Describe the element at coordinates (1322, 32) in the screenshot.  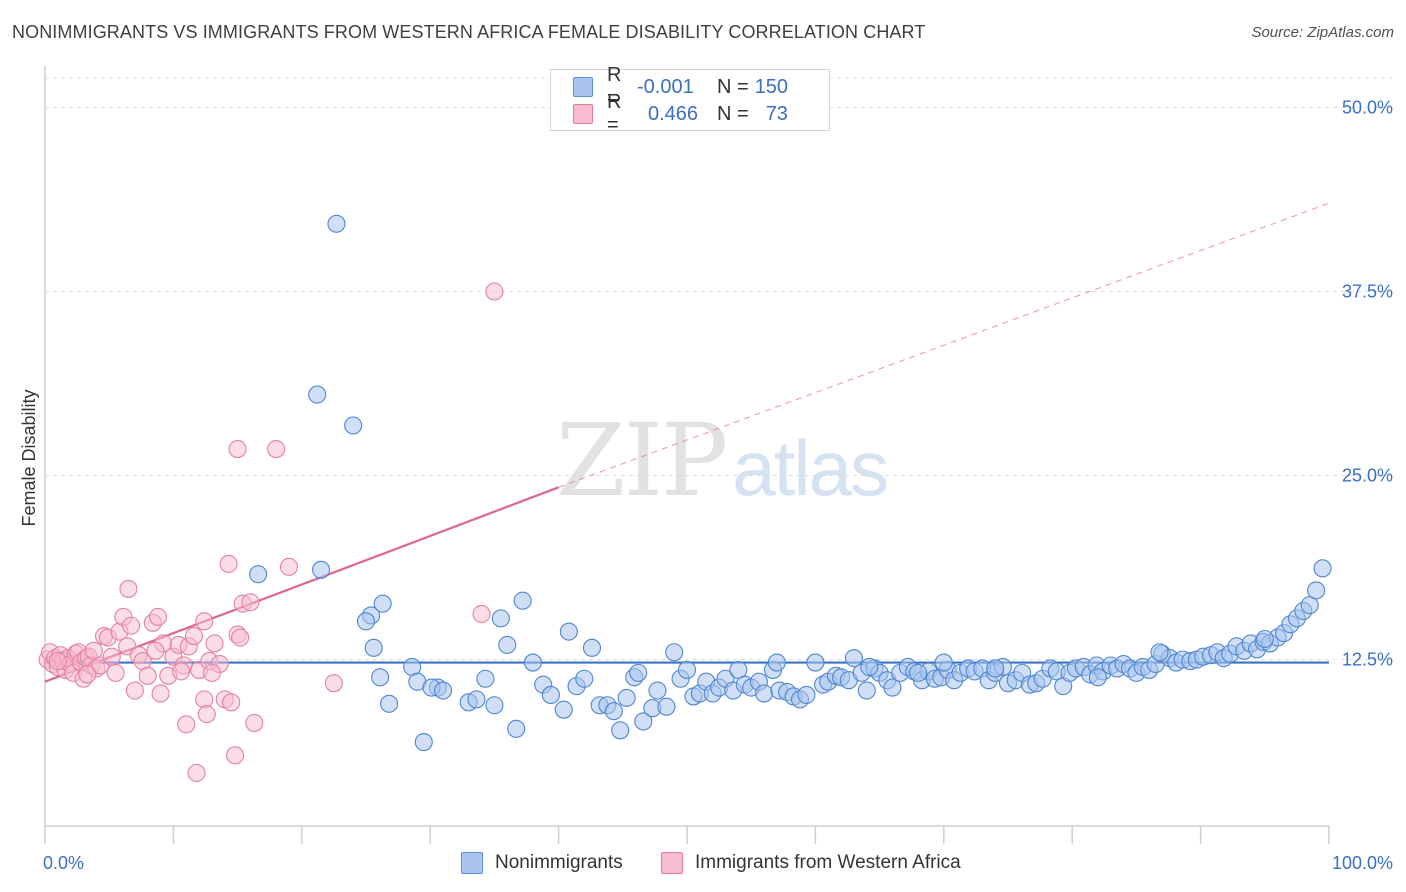
I see `source-label: Source: ZipAtlas.com` at that location.